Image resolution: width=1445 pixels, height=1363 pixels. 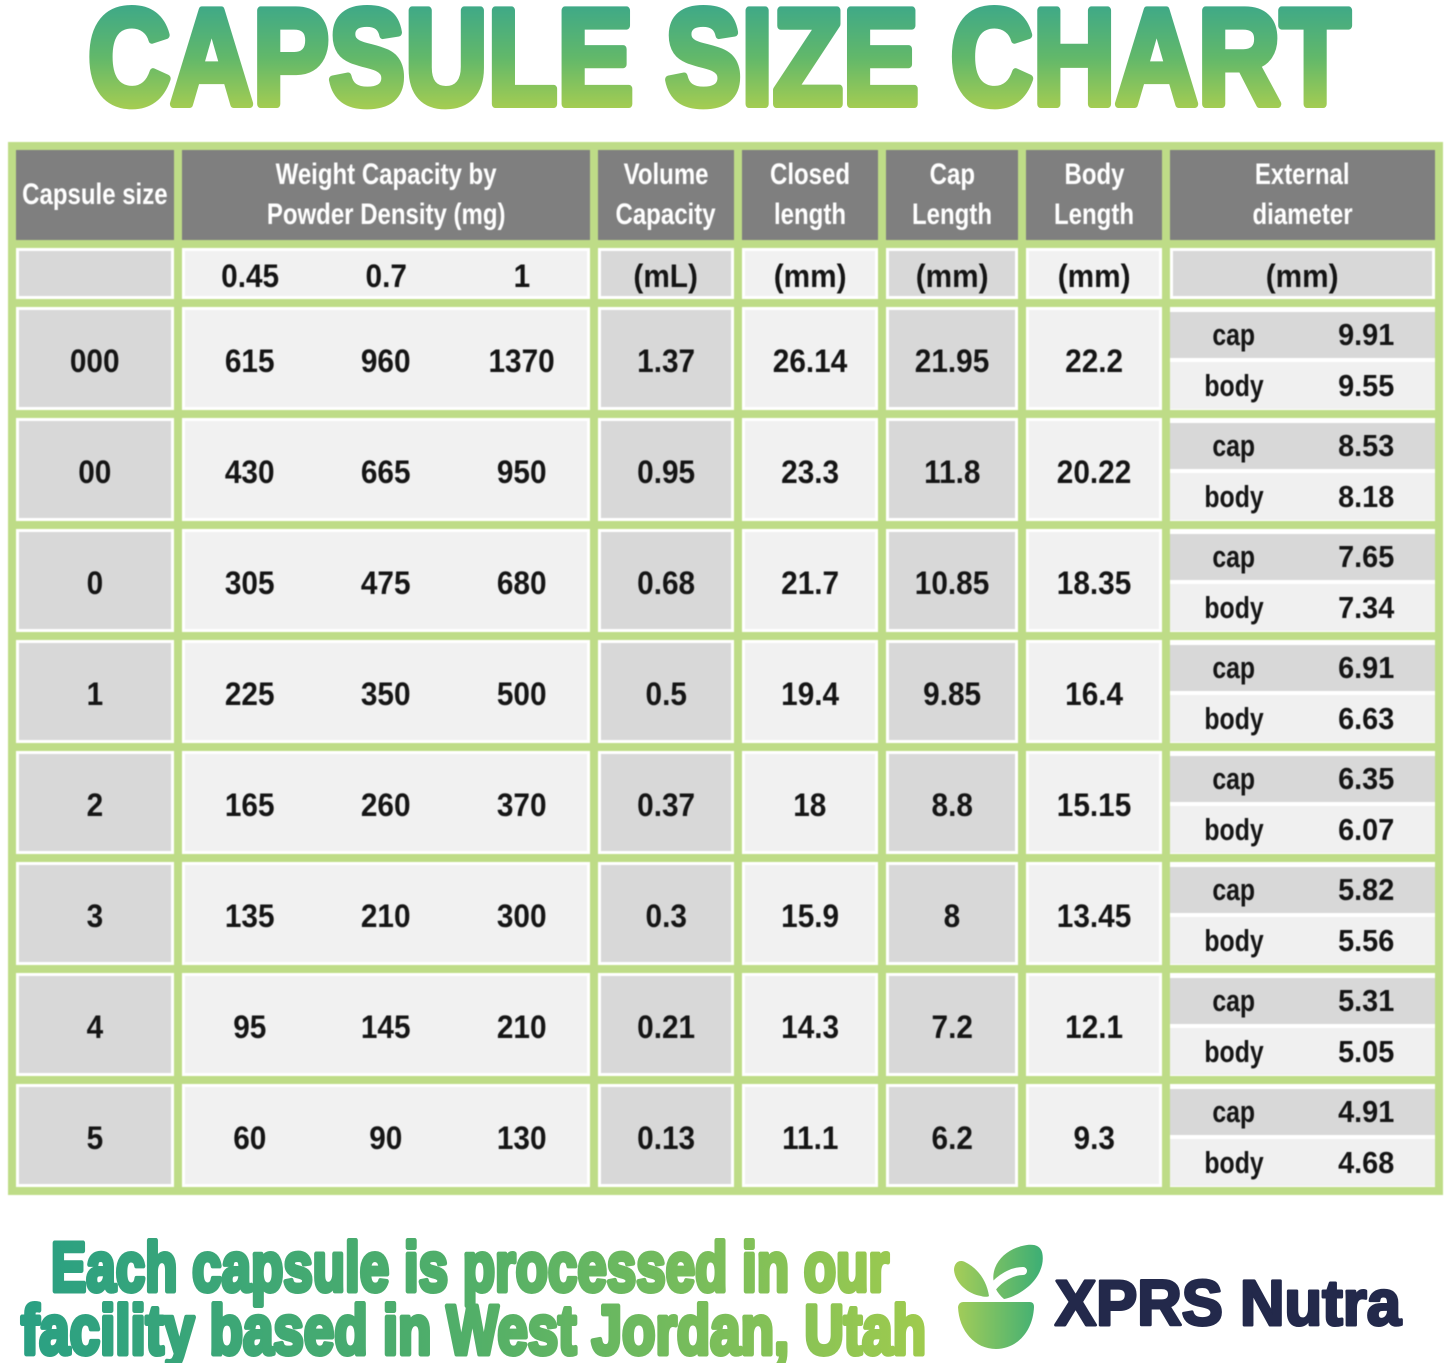 What do you see at coordinates (470, 1267) in the screenshot?
I see `svg-text:Each capsule is processed in o: Each capsule is processed in our` at bounding box center [470, 1267].